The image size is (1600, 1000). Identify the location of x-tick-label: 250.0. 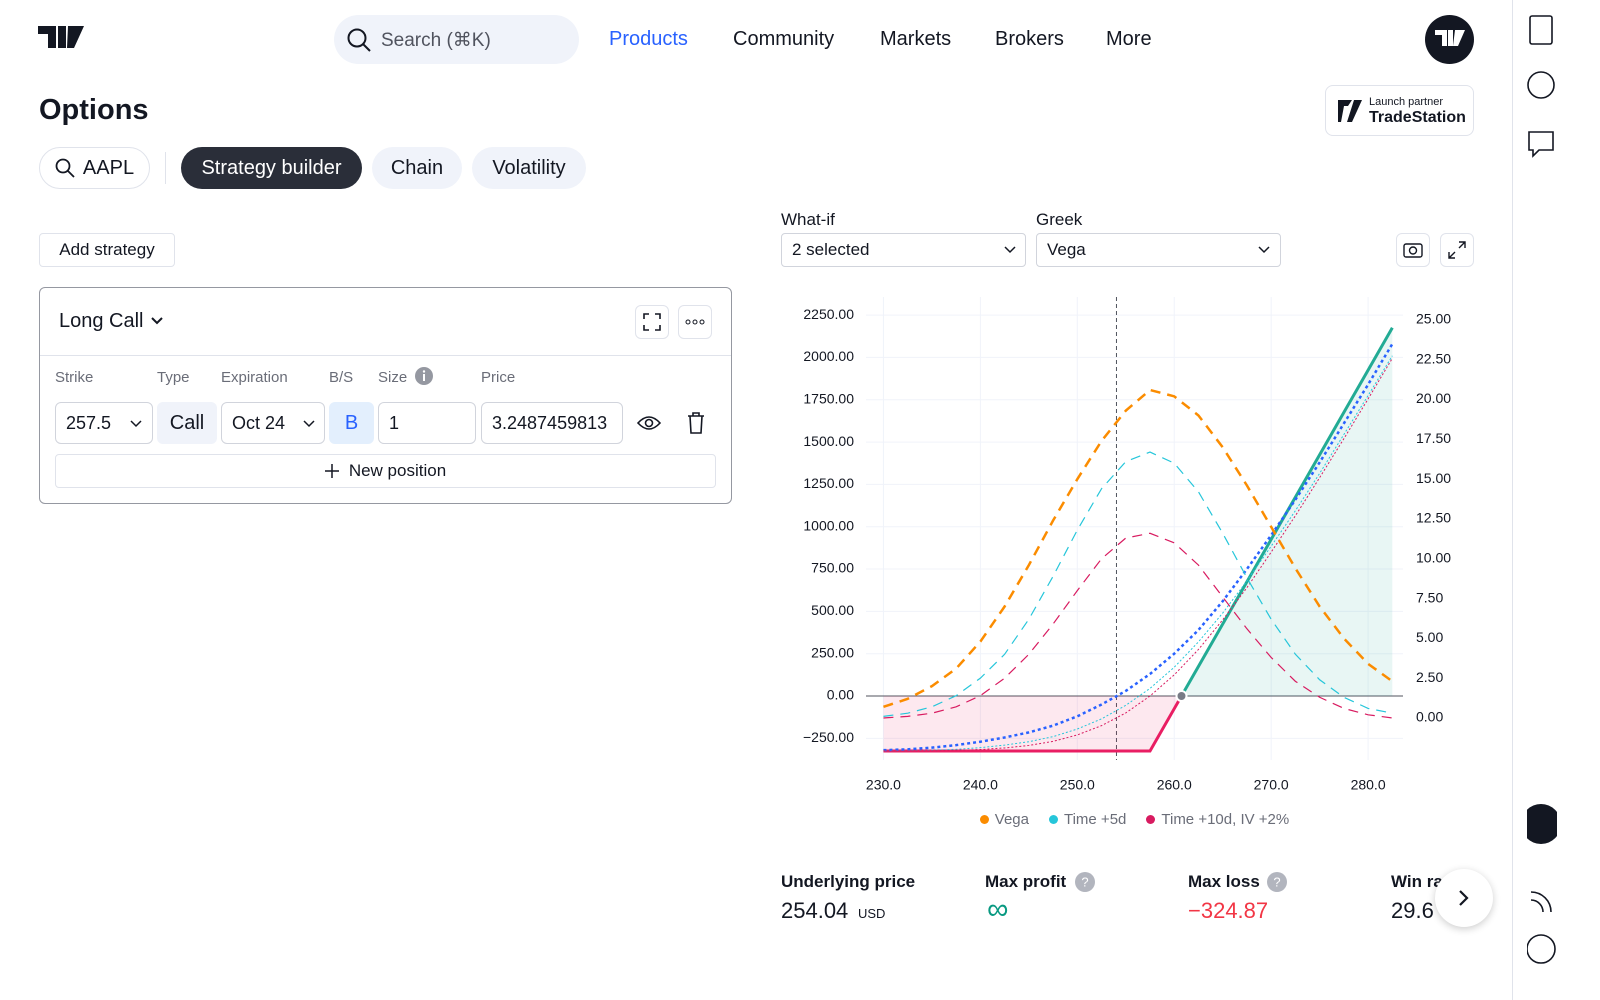
(1077, 785).